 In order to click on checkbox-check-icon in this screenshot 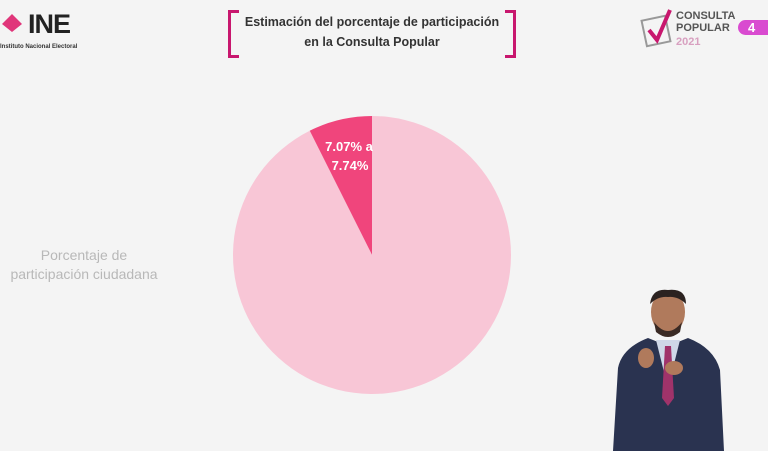, I will do `click(656, 28)`.